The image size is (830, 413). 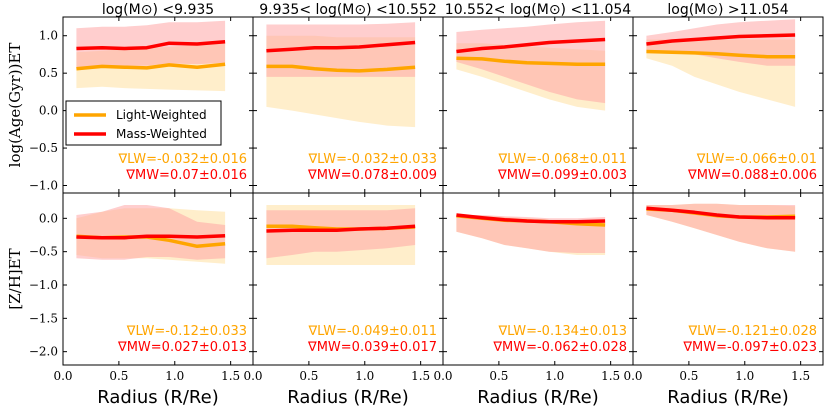 I want to click on legend-box, so click(x=143, y=123).